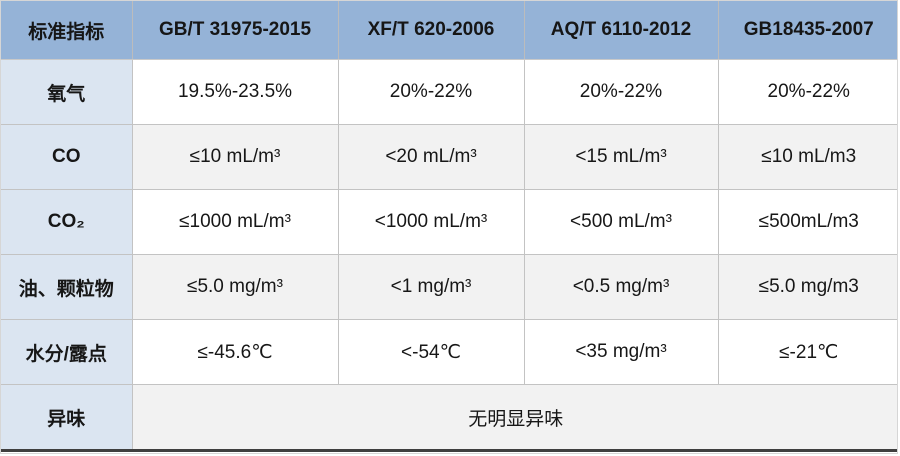 The height and width of the screenshot is (456, 900). What do you see at coordinates (67, 417) in the screenshot?
I see `row-label-odor: 异味` at bounding box center [67, 417].